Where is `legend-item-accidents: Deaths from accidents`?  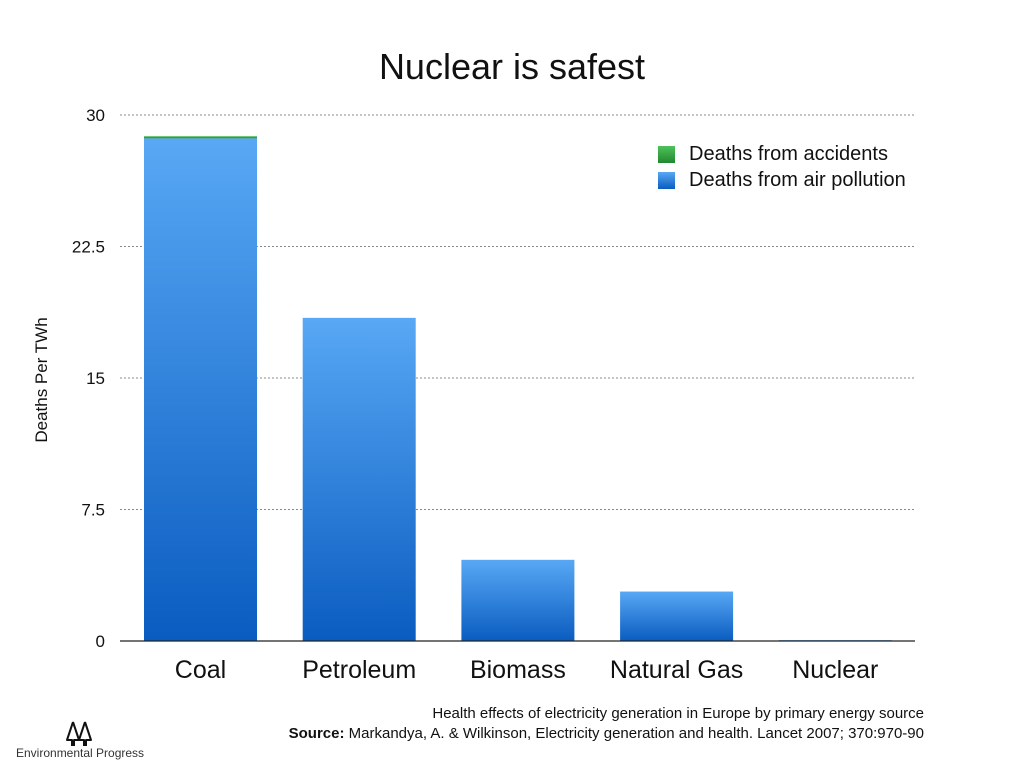
legend-item-accidents: Deaths from accidents is located at coordinates (782, 154).